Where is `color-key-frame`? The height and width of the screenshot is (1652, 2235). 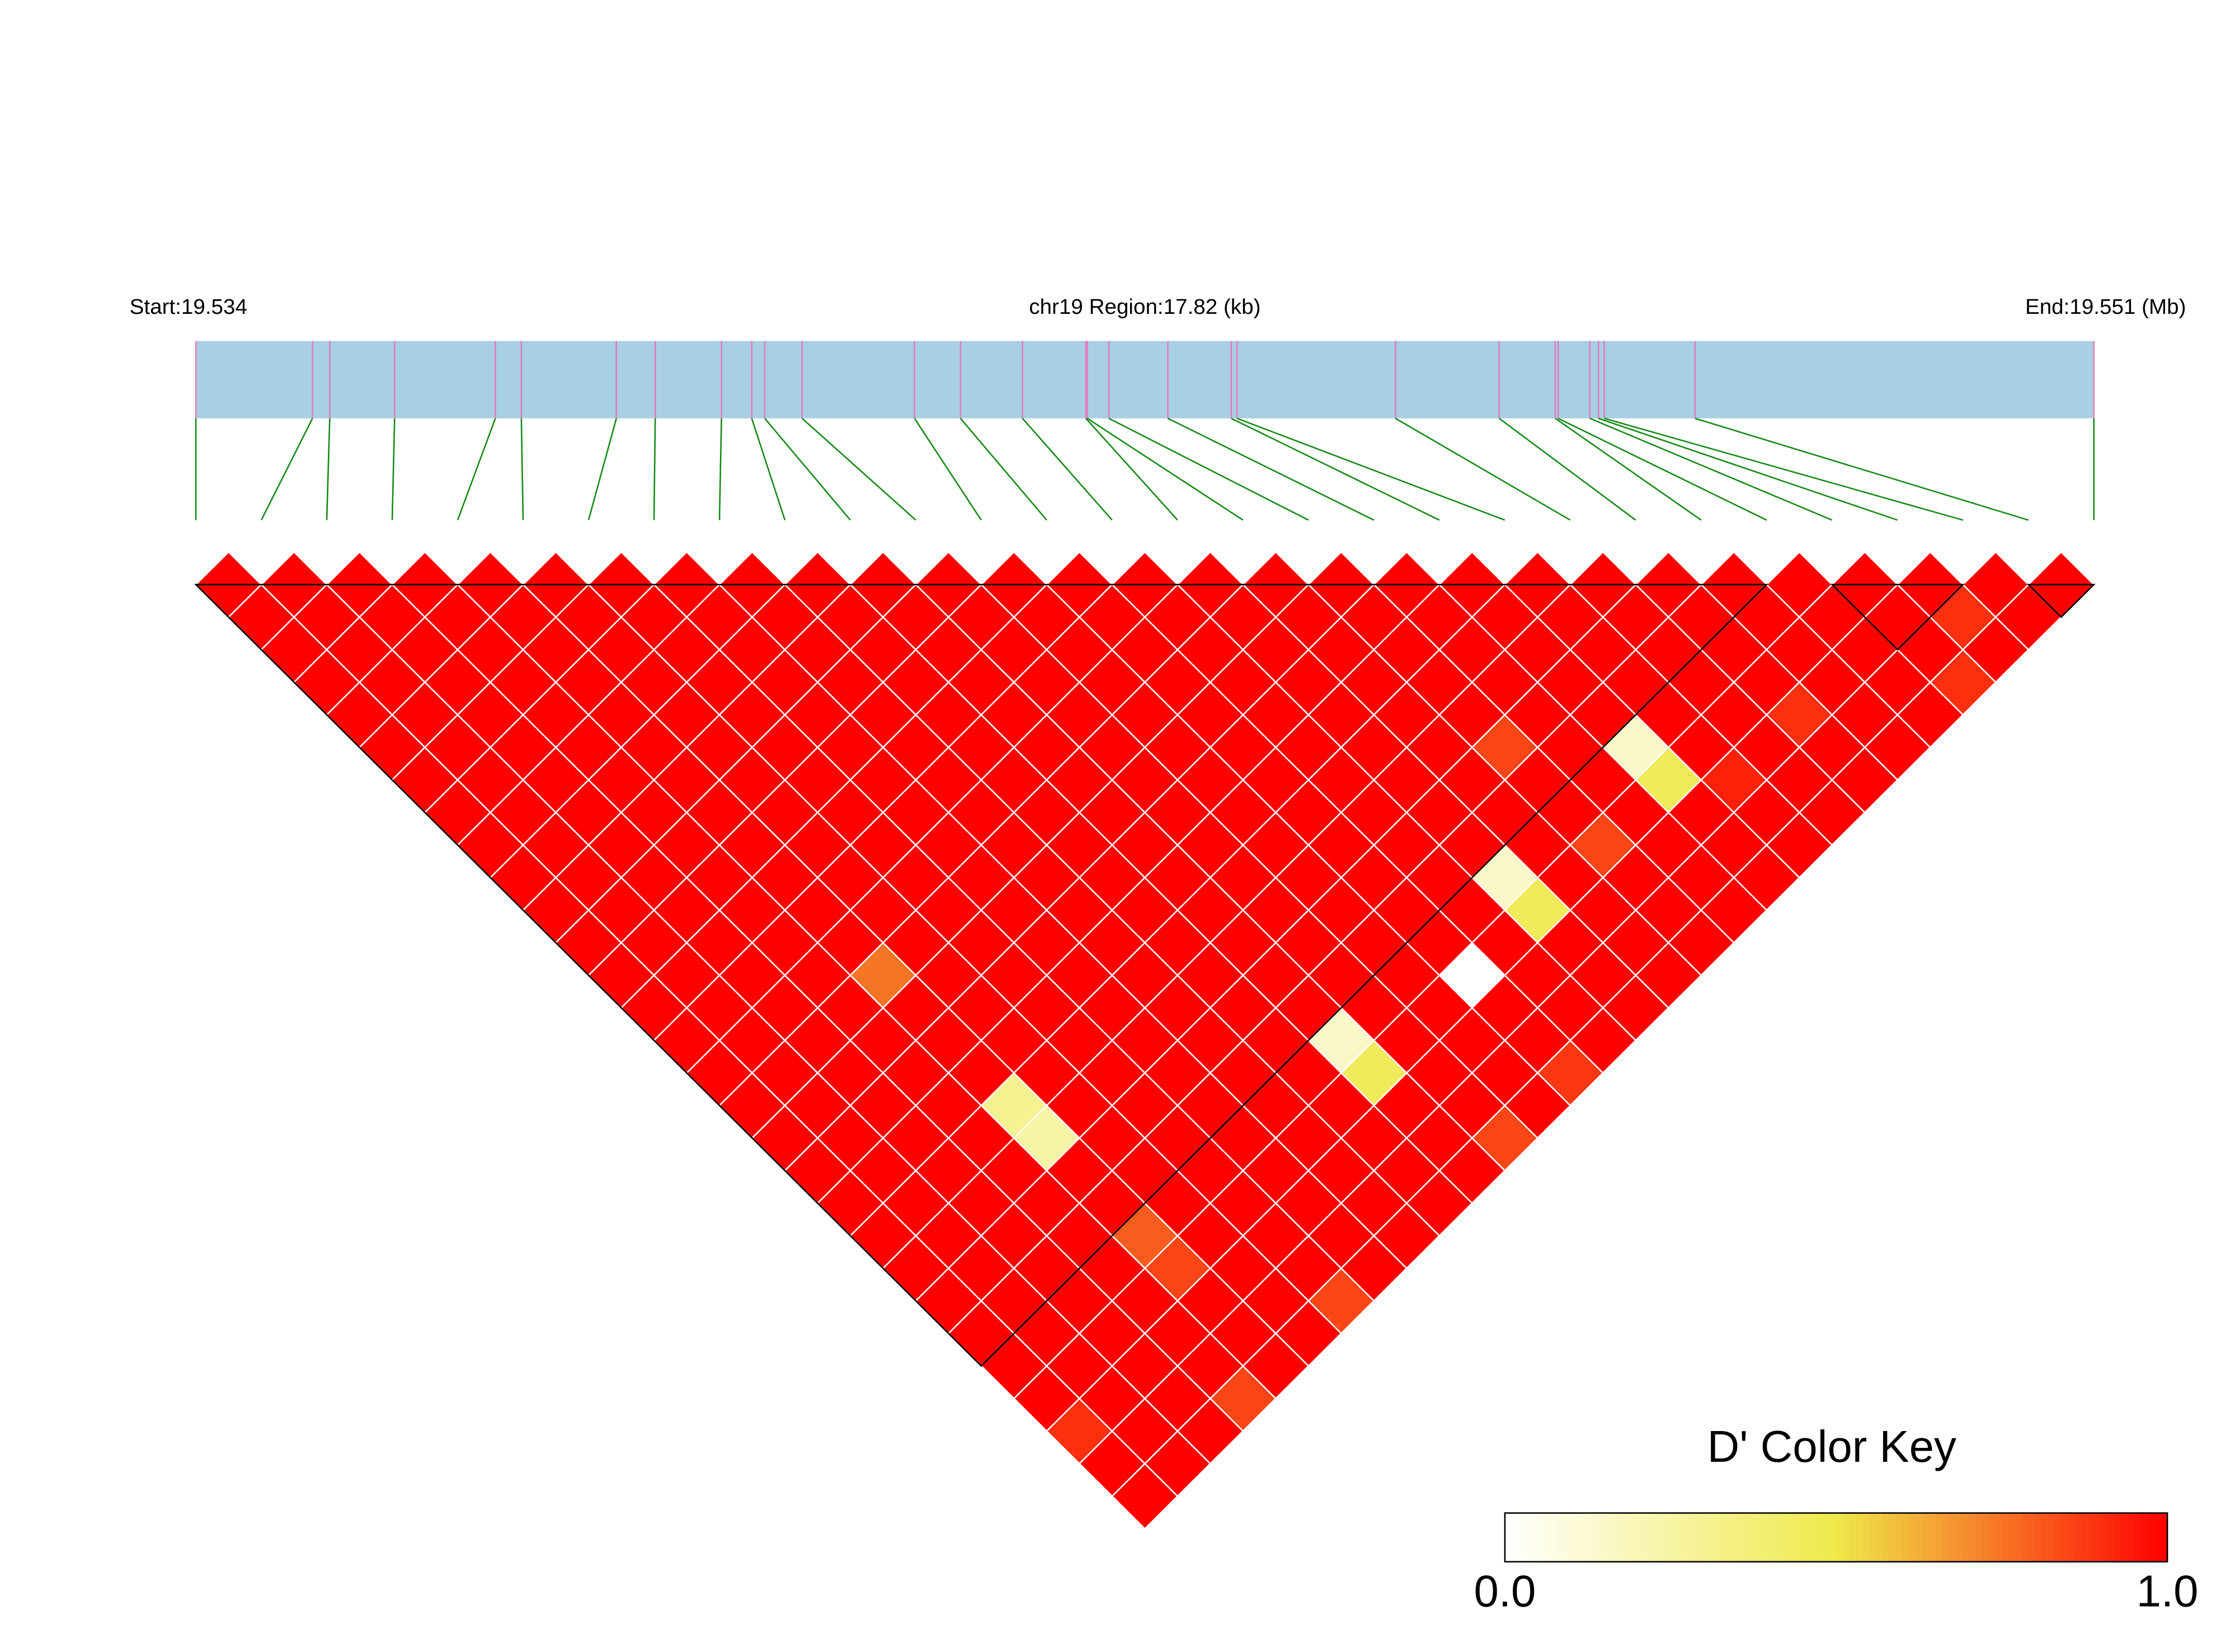
color-key-frame is located at coordinates (1836, 1537).